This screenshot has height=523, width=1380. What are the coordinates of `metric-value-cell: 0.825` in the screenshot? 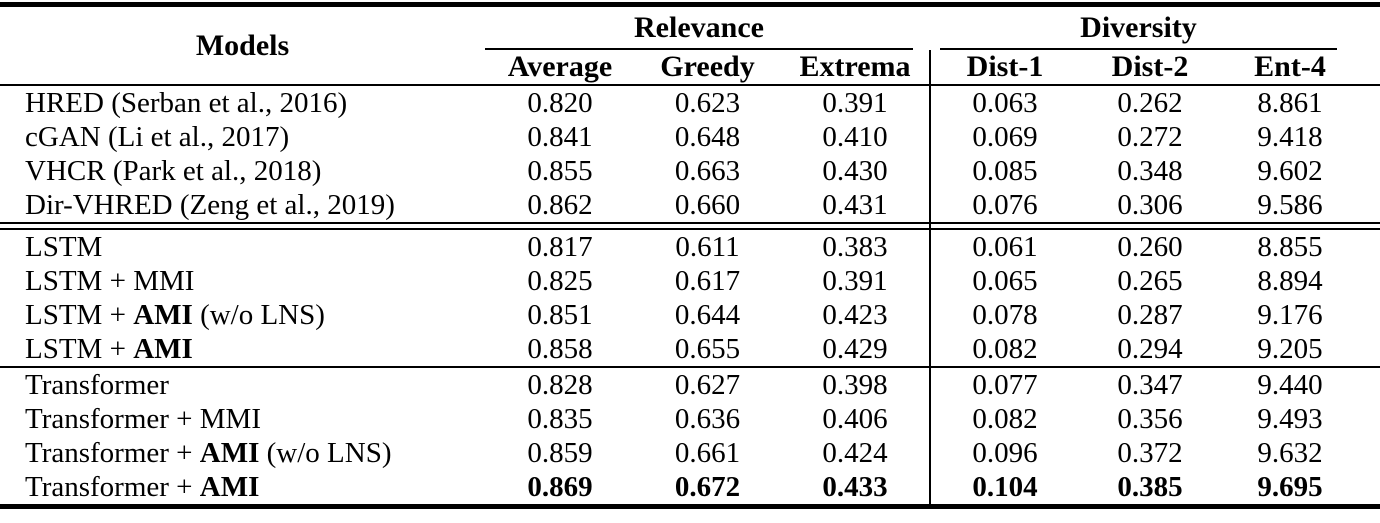 It's located at (560, 280).